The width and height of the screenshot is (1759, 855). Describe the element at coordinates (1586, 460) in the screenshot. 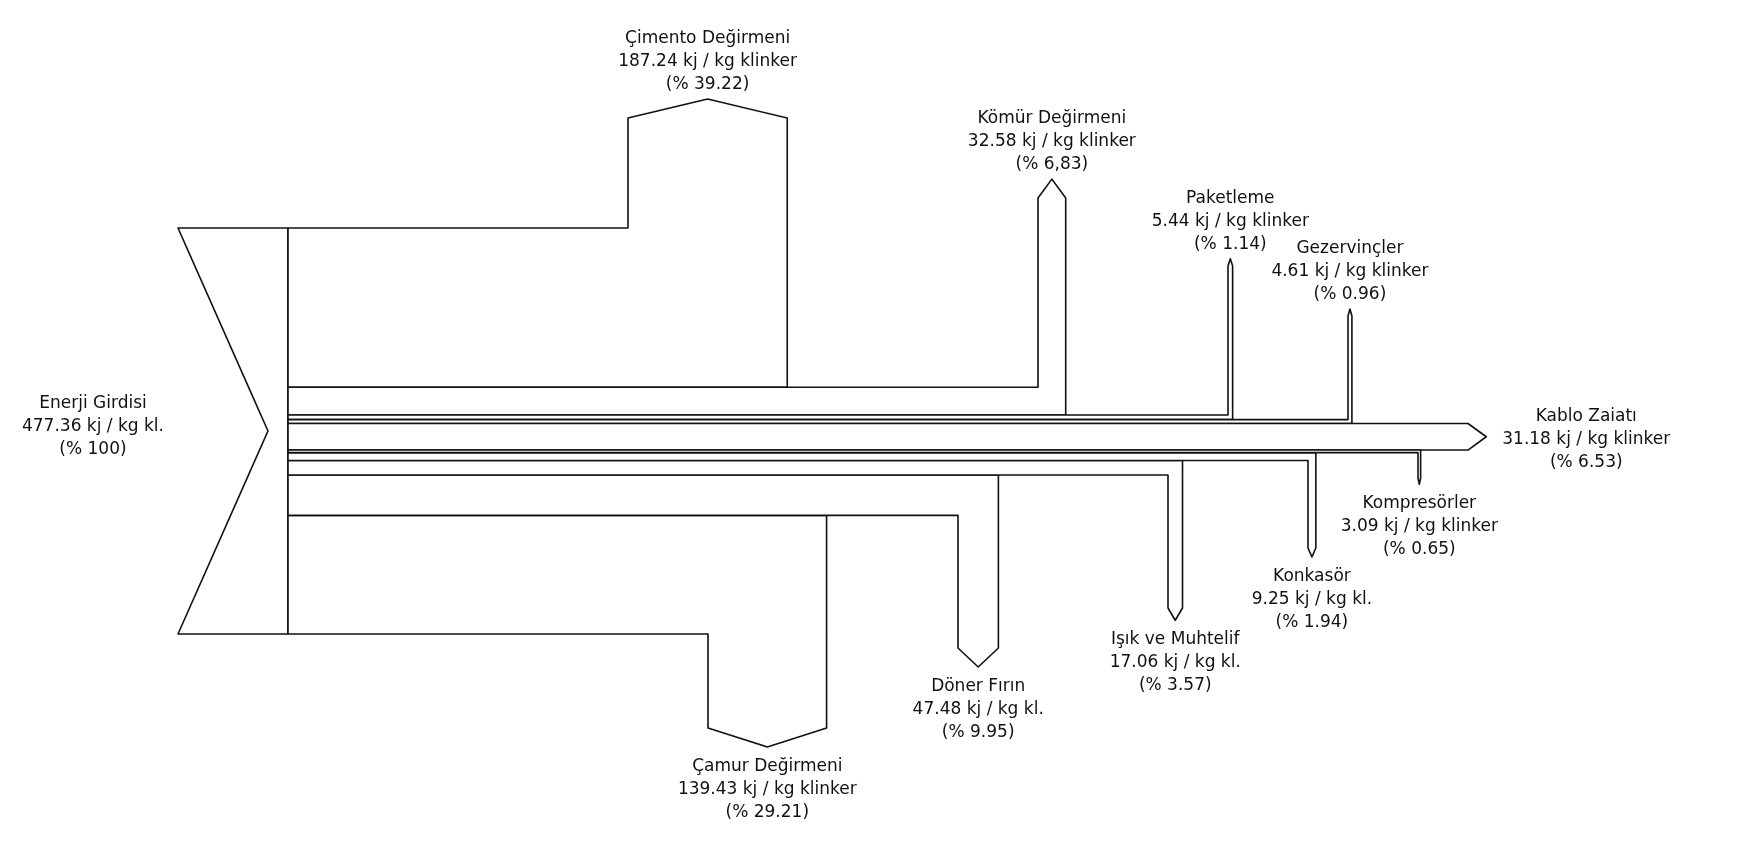

I see `data-label: (% 6.53)` at that location.